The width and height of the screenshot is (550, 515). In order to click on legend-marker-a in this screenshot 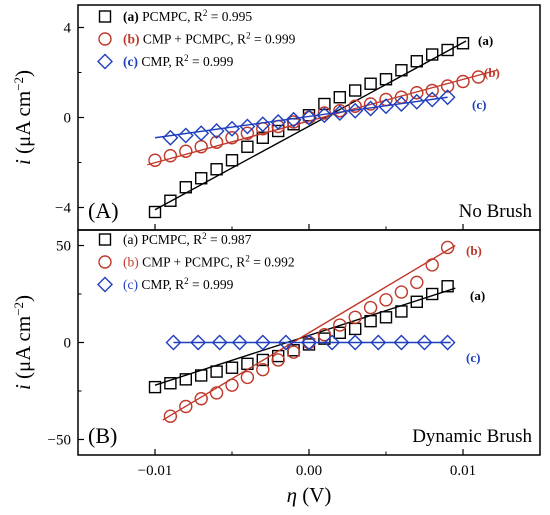, I will do `click(105, 16)`.